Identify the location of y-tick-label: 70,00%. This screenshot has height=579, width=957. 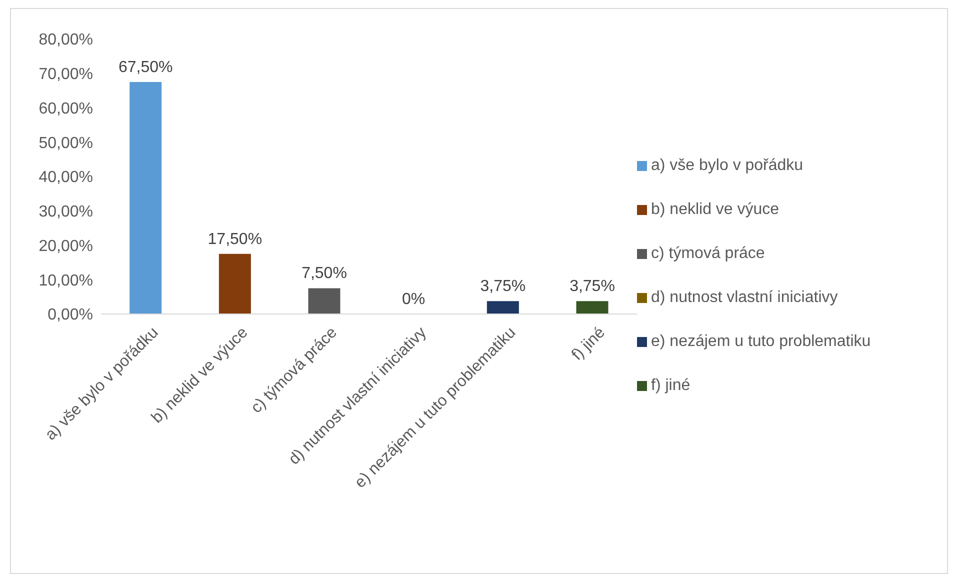
(65, 75).